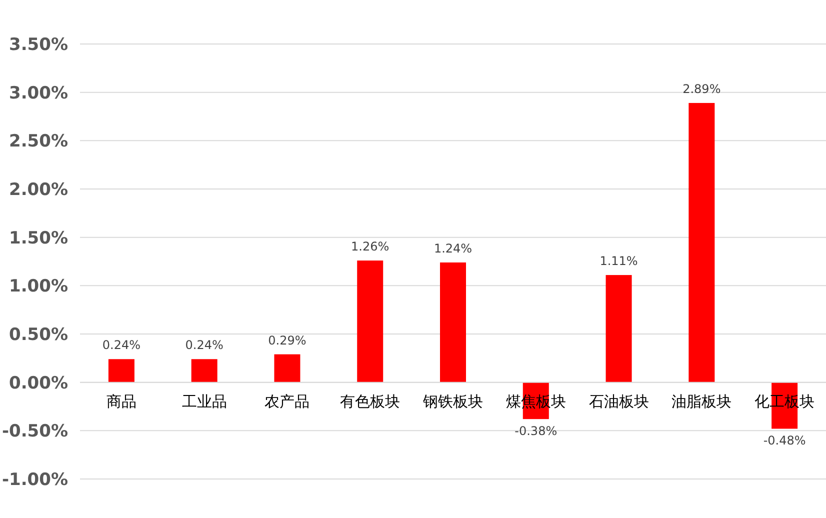 Image resolution: width=826 pixels, height=518 pixels. What do you see at coordinates (204, 401) in the screenshot?
I see `x-tick-label: 工业品` at bounding box center [204, 401].